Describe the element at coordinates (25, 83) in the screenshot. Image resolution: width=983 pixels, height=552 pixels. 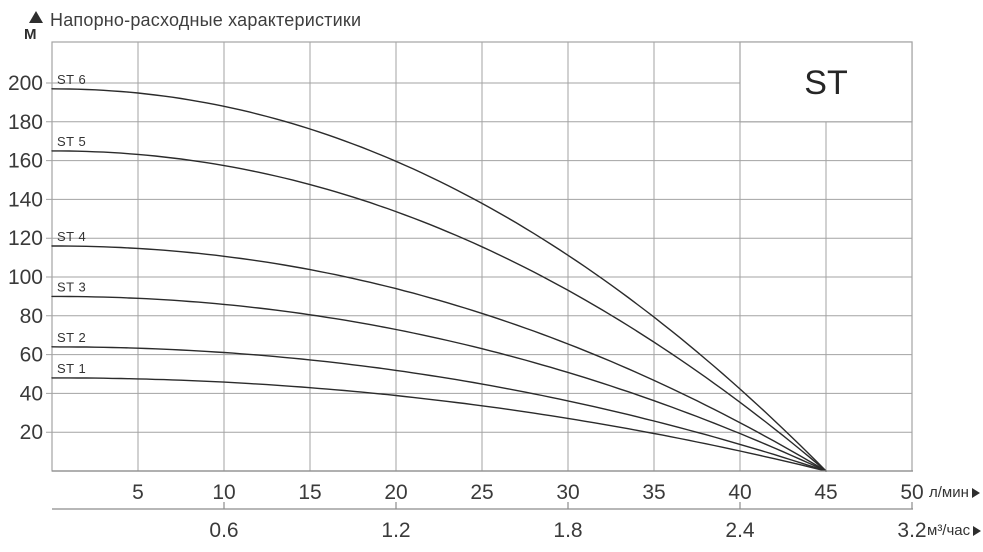
I see `y-axis-tick-label-200: 200` at that location.